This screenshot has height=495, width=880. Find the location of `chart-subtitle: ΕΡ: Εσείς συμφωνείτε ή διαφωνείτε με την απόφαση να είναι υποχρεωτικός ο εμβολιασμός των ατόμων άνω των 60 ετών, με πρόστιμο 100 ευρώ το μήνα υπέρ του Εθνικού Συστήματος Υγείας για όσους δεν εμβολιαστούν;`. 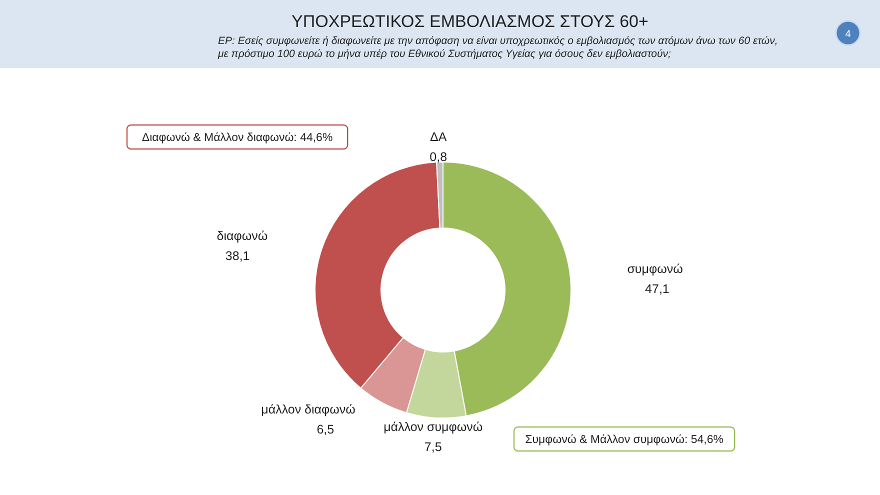

chart-subtitle: ΕΡ: Εσείς συμφωνείτε ή διαφωνείτε με την απόφαση να είναι υποχρεωτικός ο εμβολιασμός των ατόμων άνω των 60 ετών, με πρόστιμο 100 ευρώ το μήνα υπέρ του Εθνικού Συστήματος Υγείας για όσους δεν εμβολιαστούν; is located at coordinates (497, 47).